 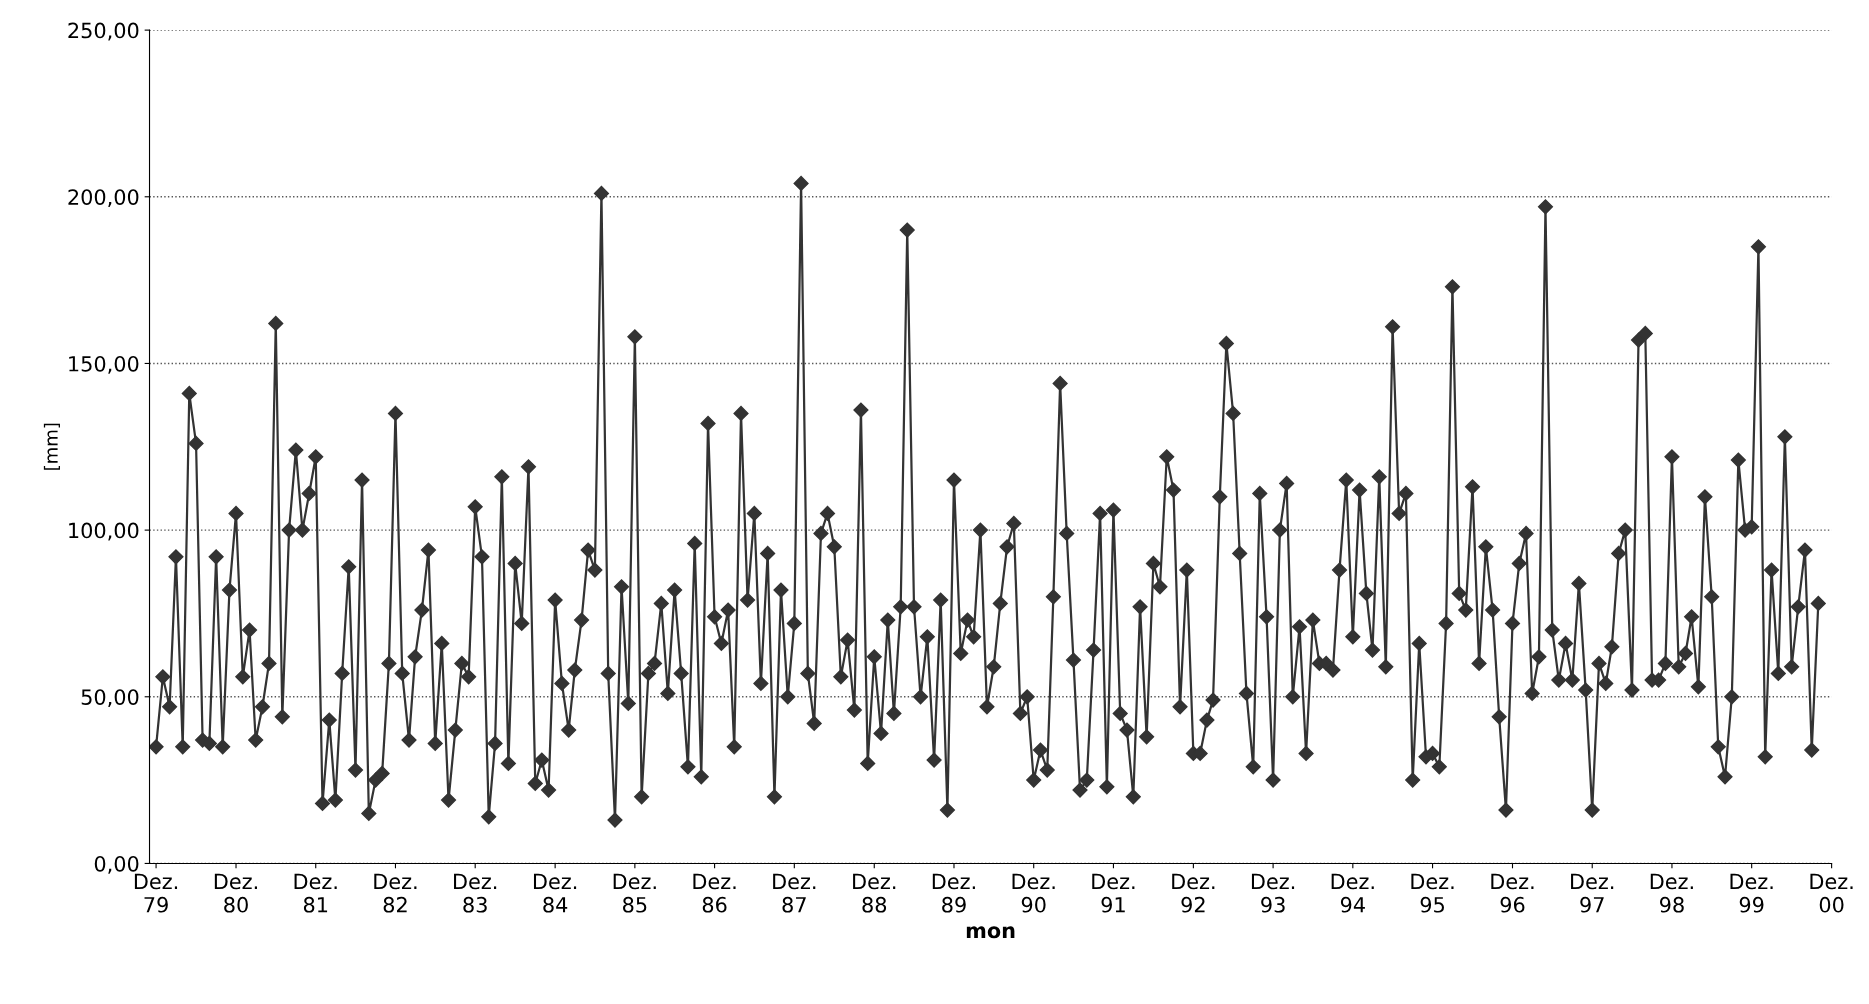 I want to click on y-axis-title: [mm], so click(x=51, y=446).